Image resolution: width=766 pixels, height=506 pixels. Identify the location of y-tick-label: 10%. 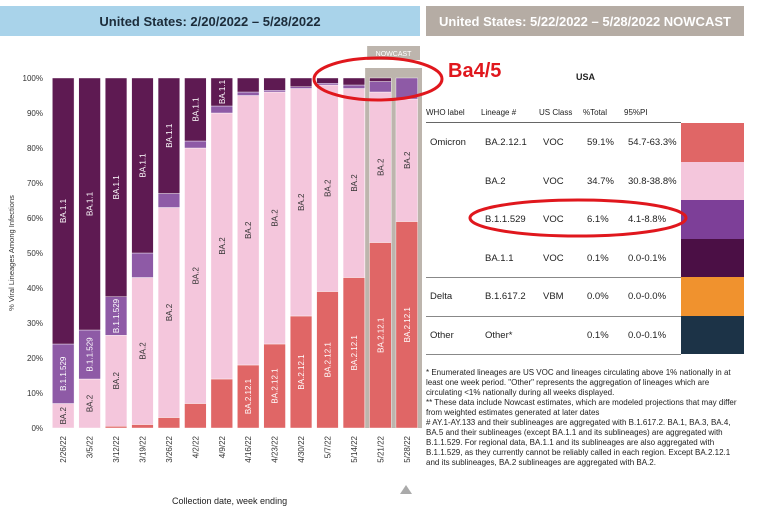
(35, 393).